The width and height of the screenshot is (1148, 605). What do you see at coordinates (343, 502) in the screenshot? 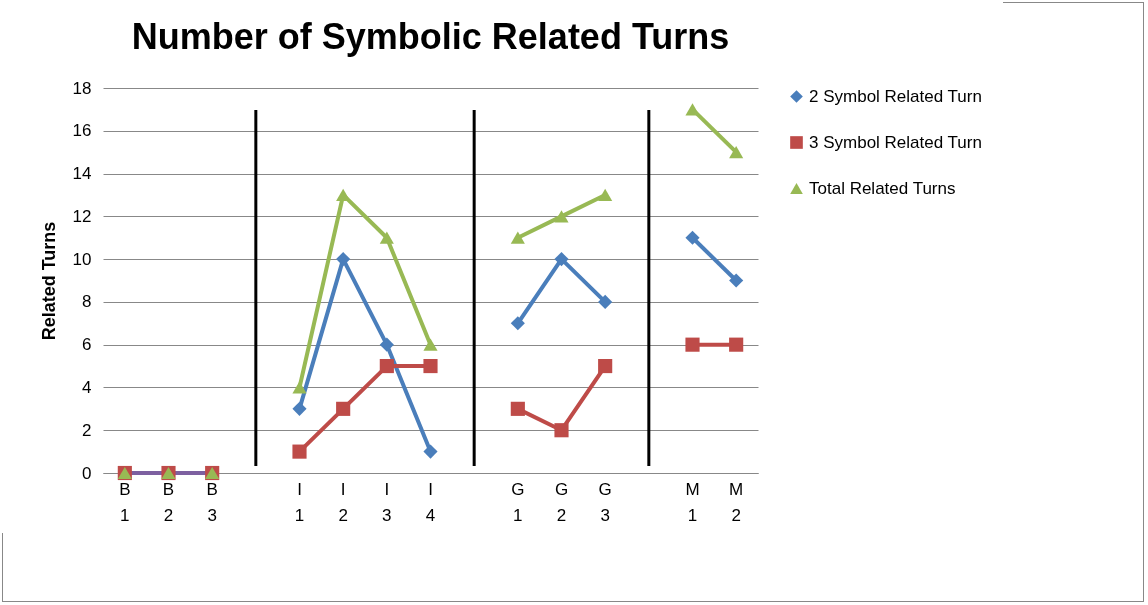
I see `x-tick-label: I 2` at bounding box center [343, 502].